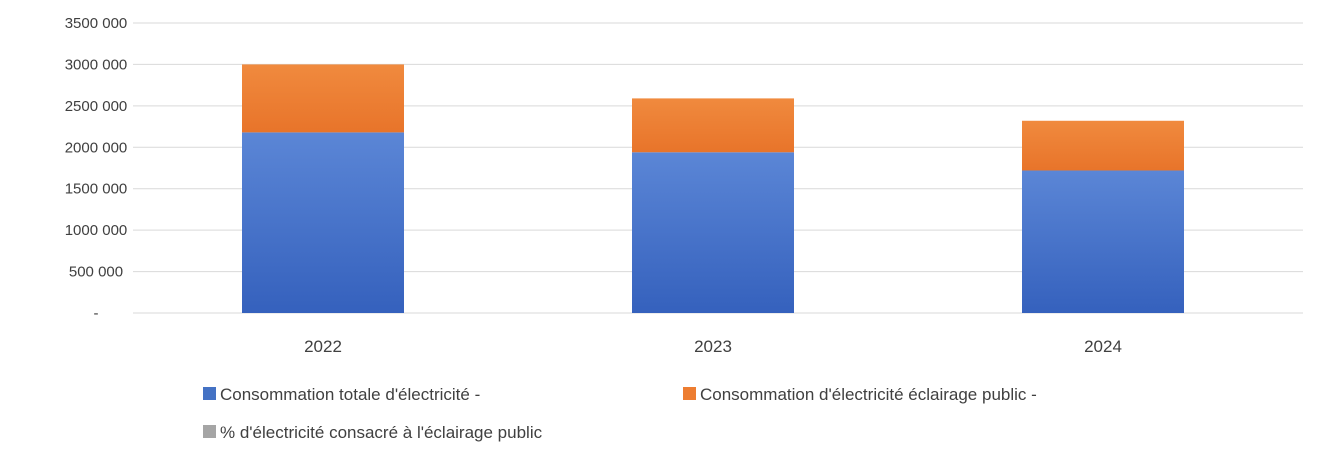 The image size is (1317, 453). What do you see at coordinates (96, 272) in the screenshot?
I see `y-tick-label-1: 500 000` at bounding box center [96, 272].